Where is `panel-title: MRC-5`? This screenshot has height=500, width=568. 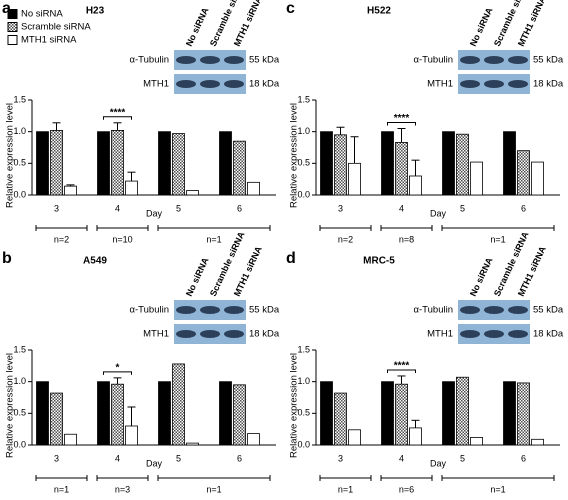
panel-title: MRC-5 is located at coordinates (379, 261).